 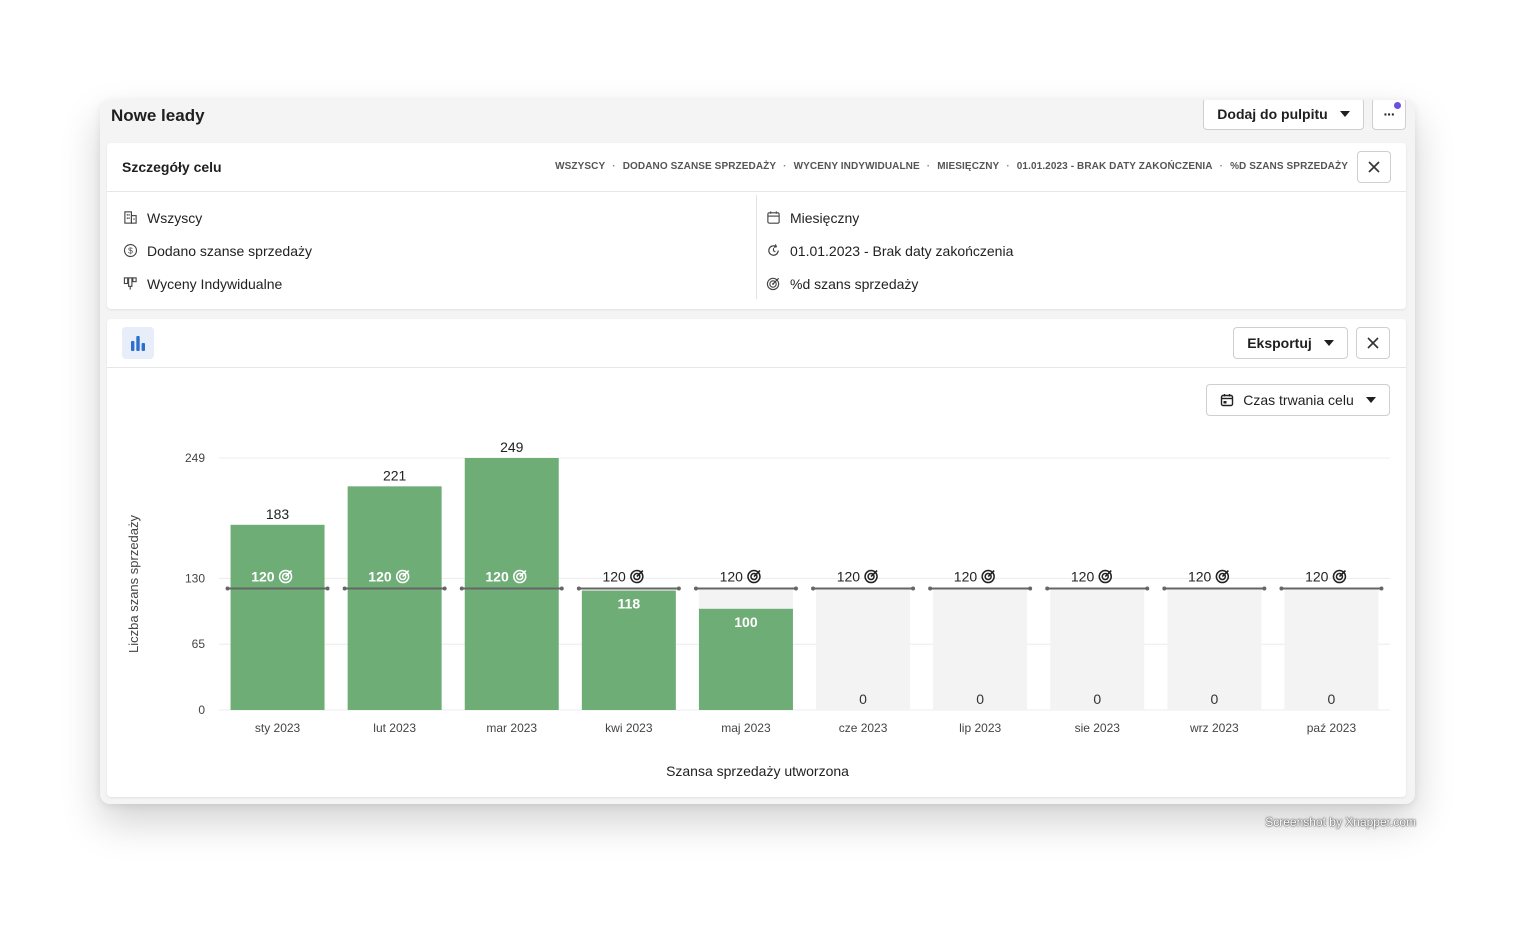 What do you see at coordinates (278, 728) in the screenshot?
I see `x-tick-label: sty 2023` at bounding box center [278, 728].